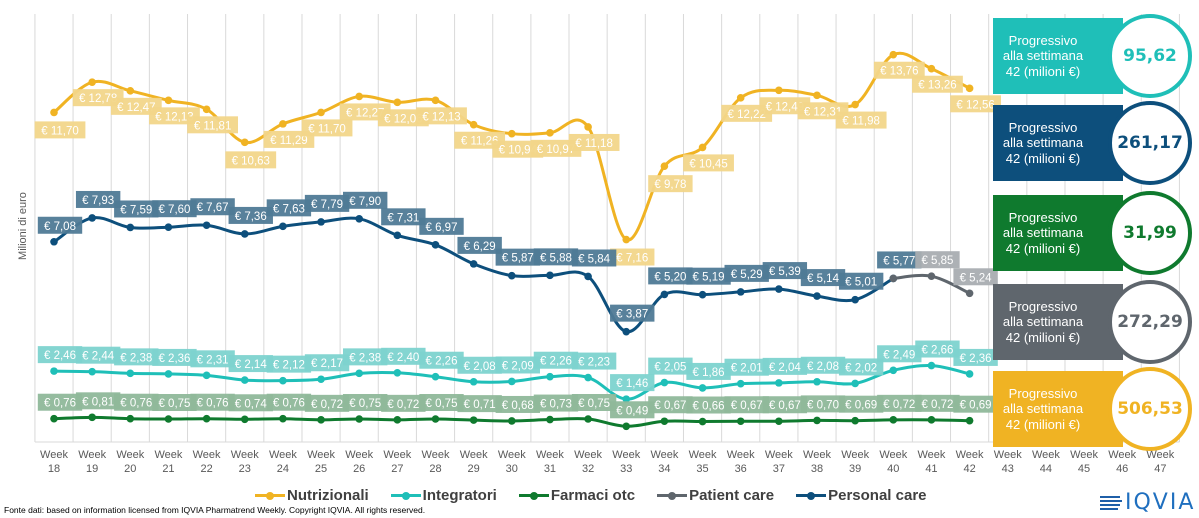 The image size is (1199, 518). I want to click on data-label-nutrizionali: € 12,56, so click(975, 104).